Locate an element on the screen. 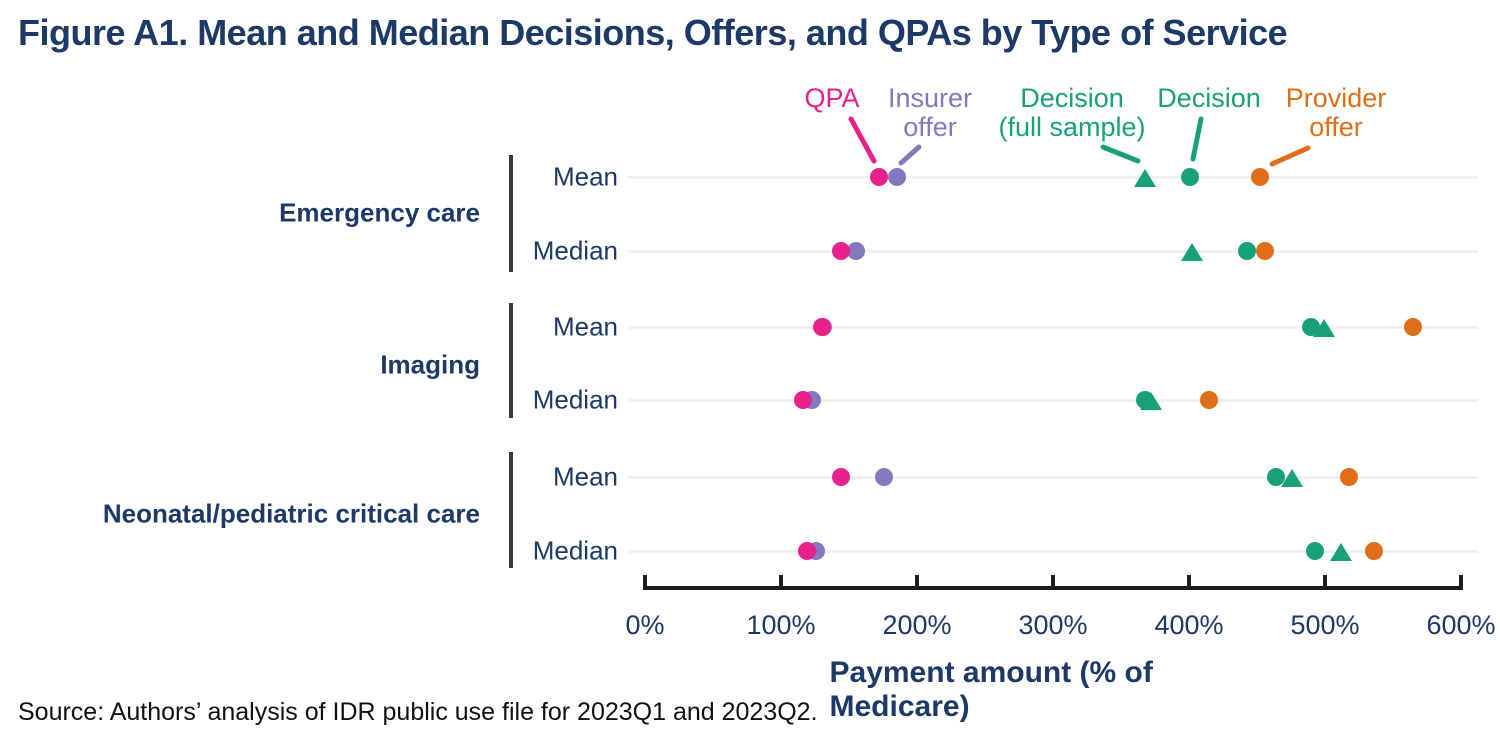 The width and height of the screenshot is (1500, 750). legend-label-decision: Decision is located at coordinates (1209, 98).